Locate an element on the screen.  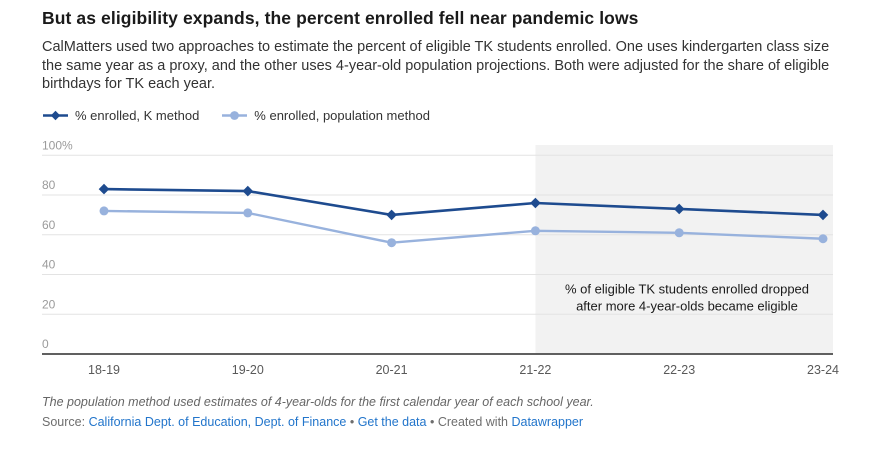
y-tick-label: 80 is located at coordinates (49, 185).